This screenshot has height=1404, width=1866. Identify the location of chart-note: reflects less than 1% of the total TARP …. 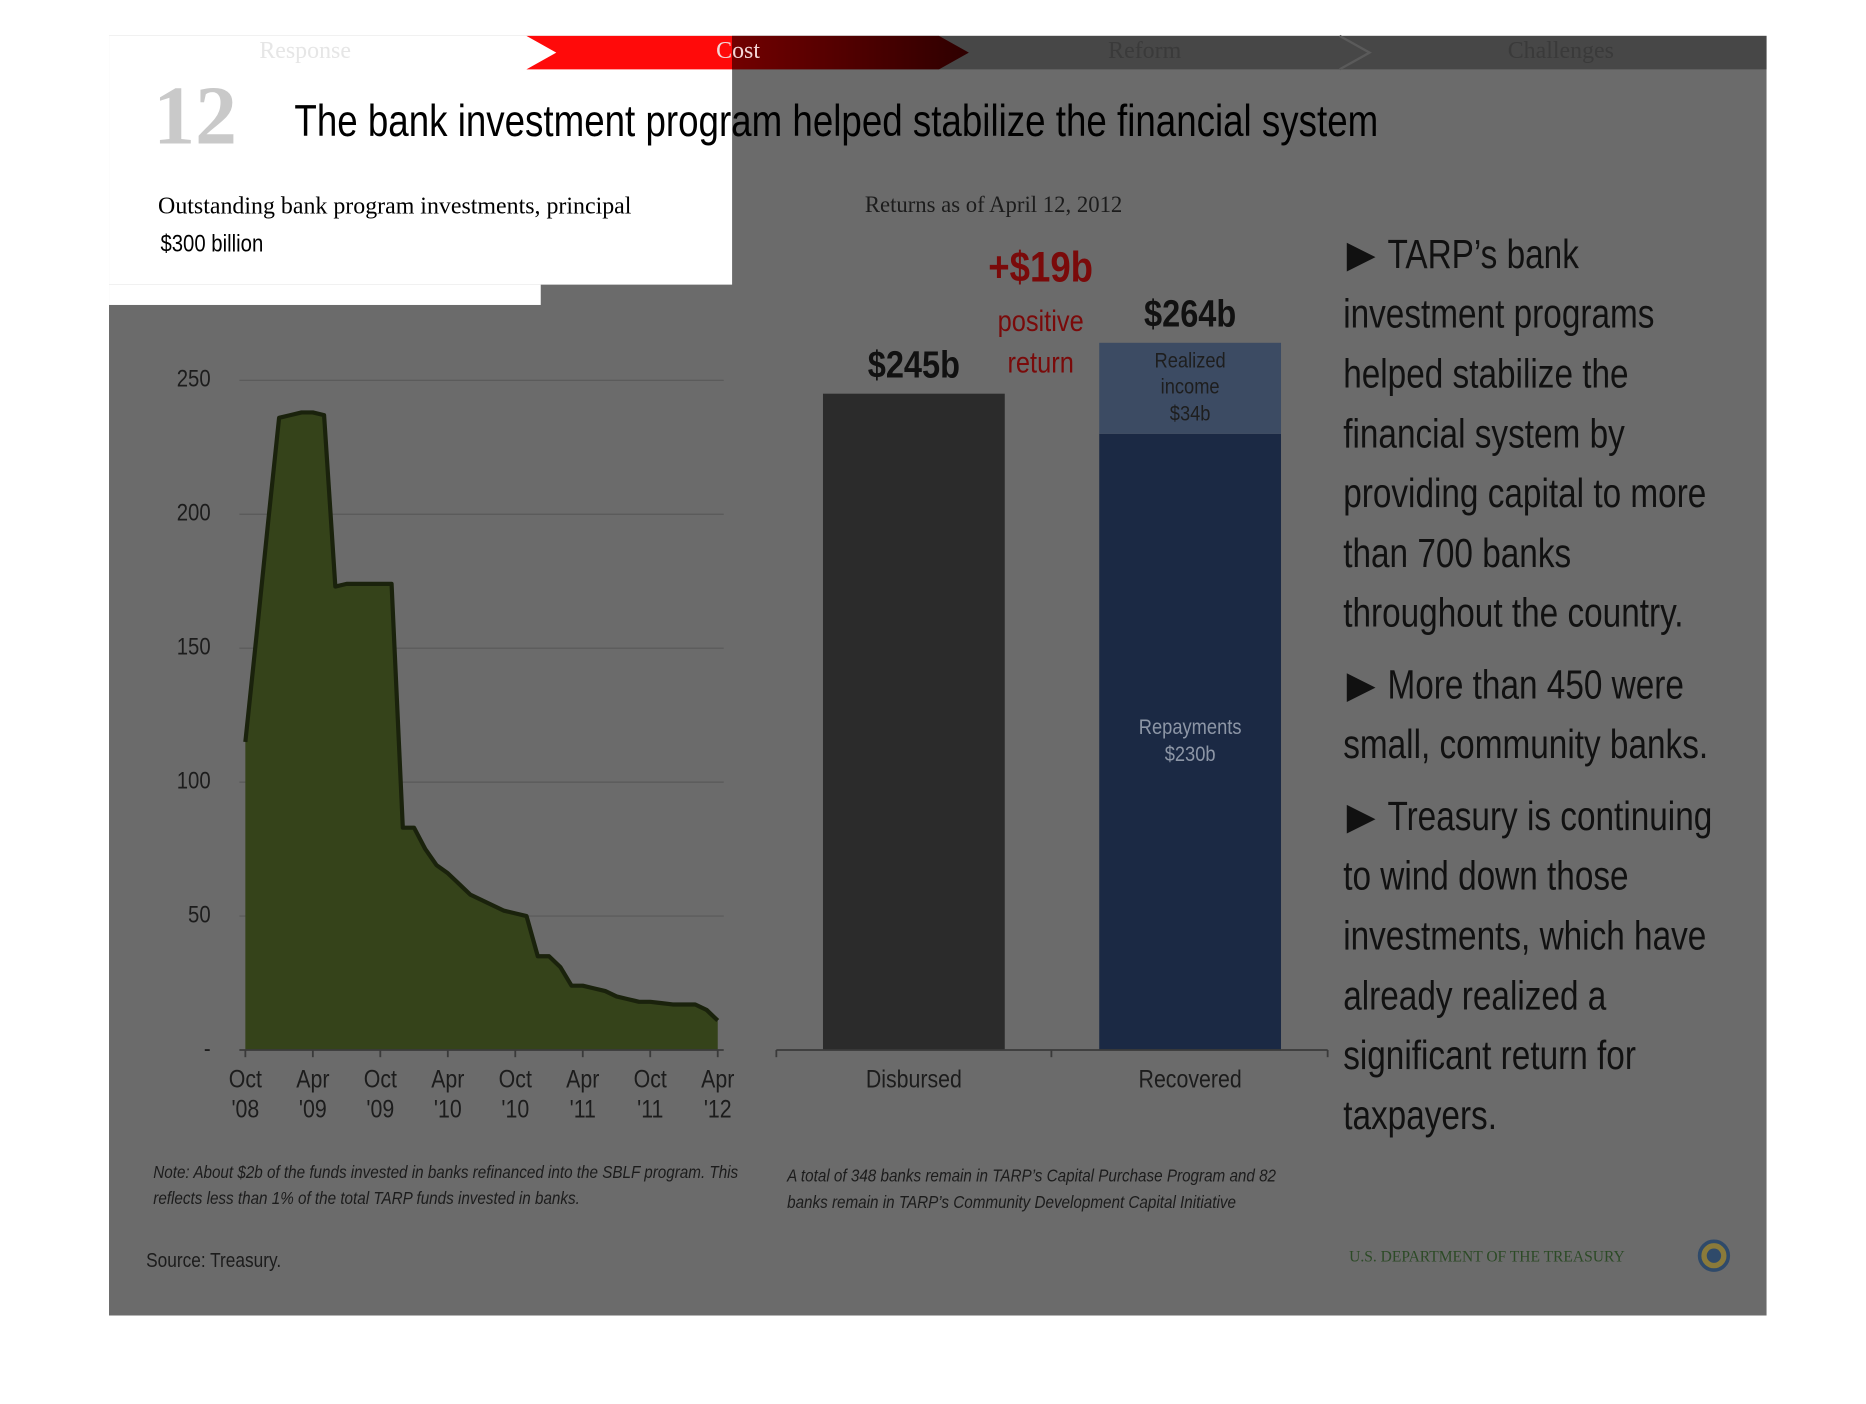
(366, 1198).